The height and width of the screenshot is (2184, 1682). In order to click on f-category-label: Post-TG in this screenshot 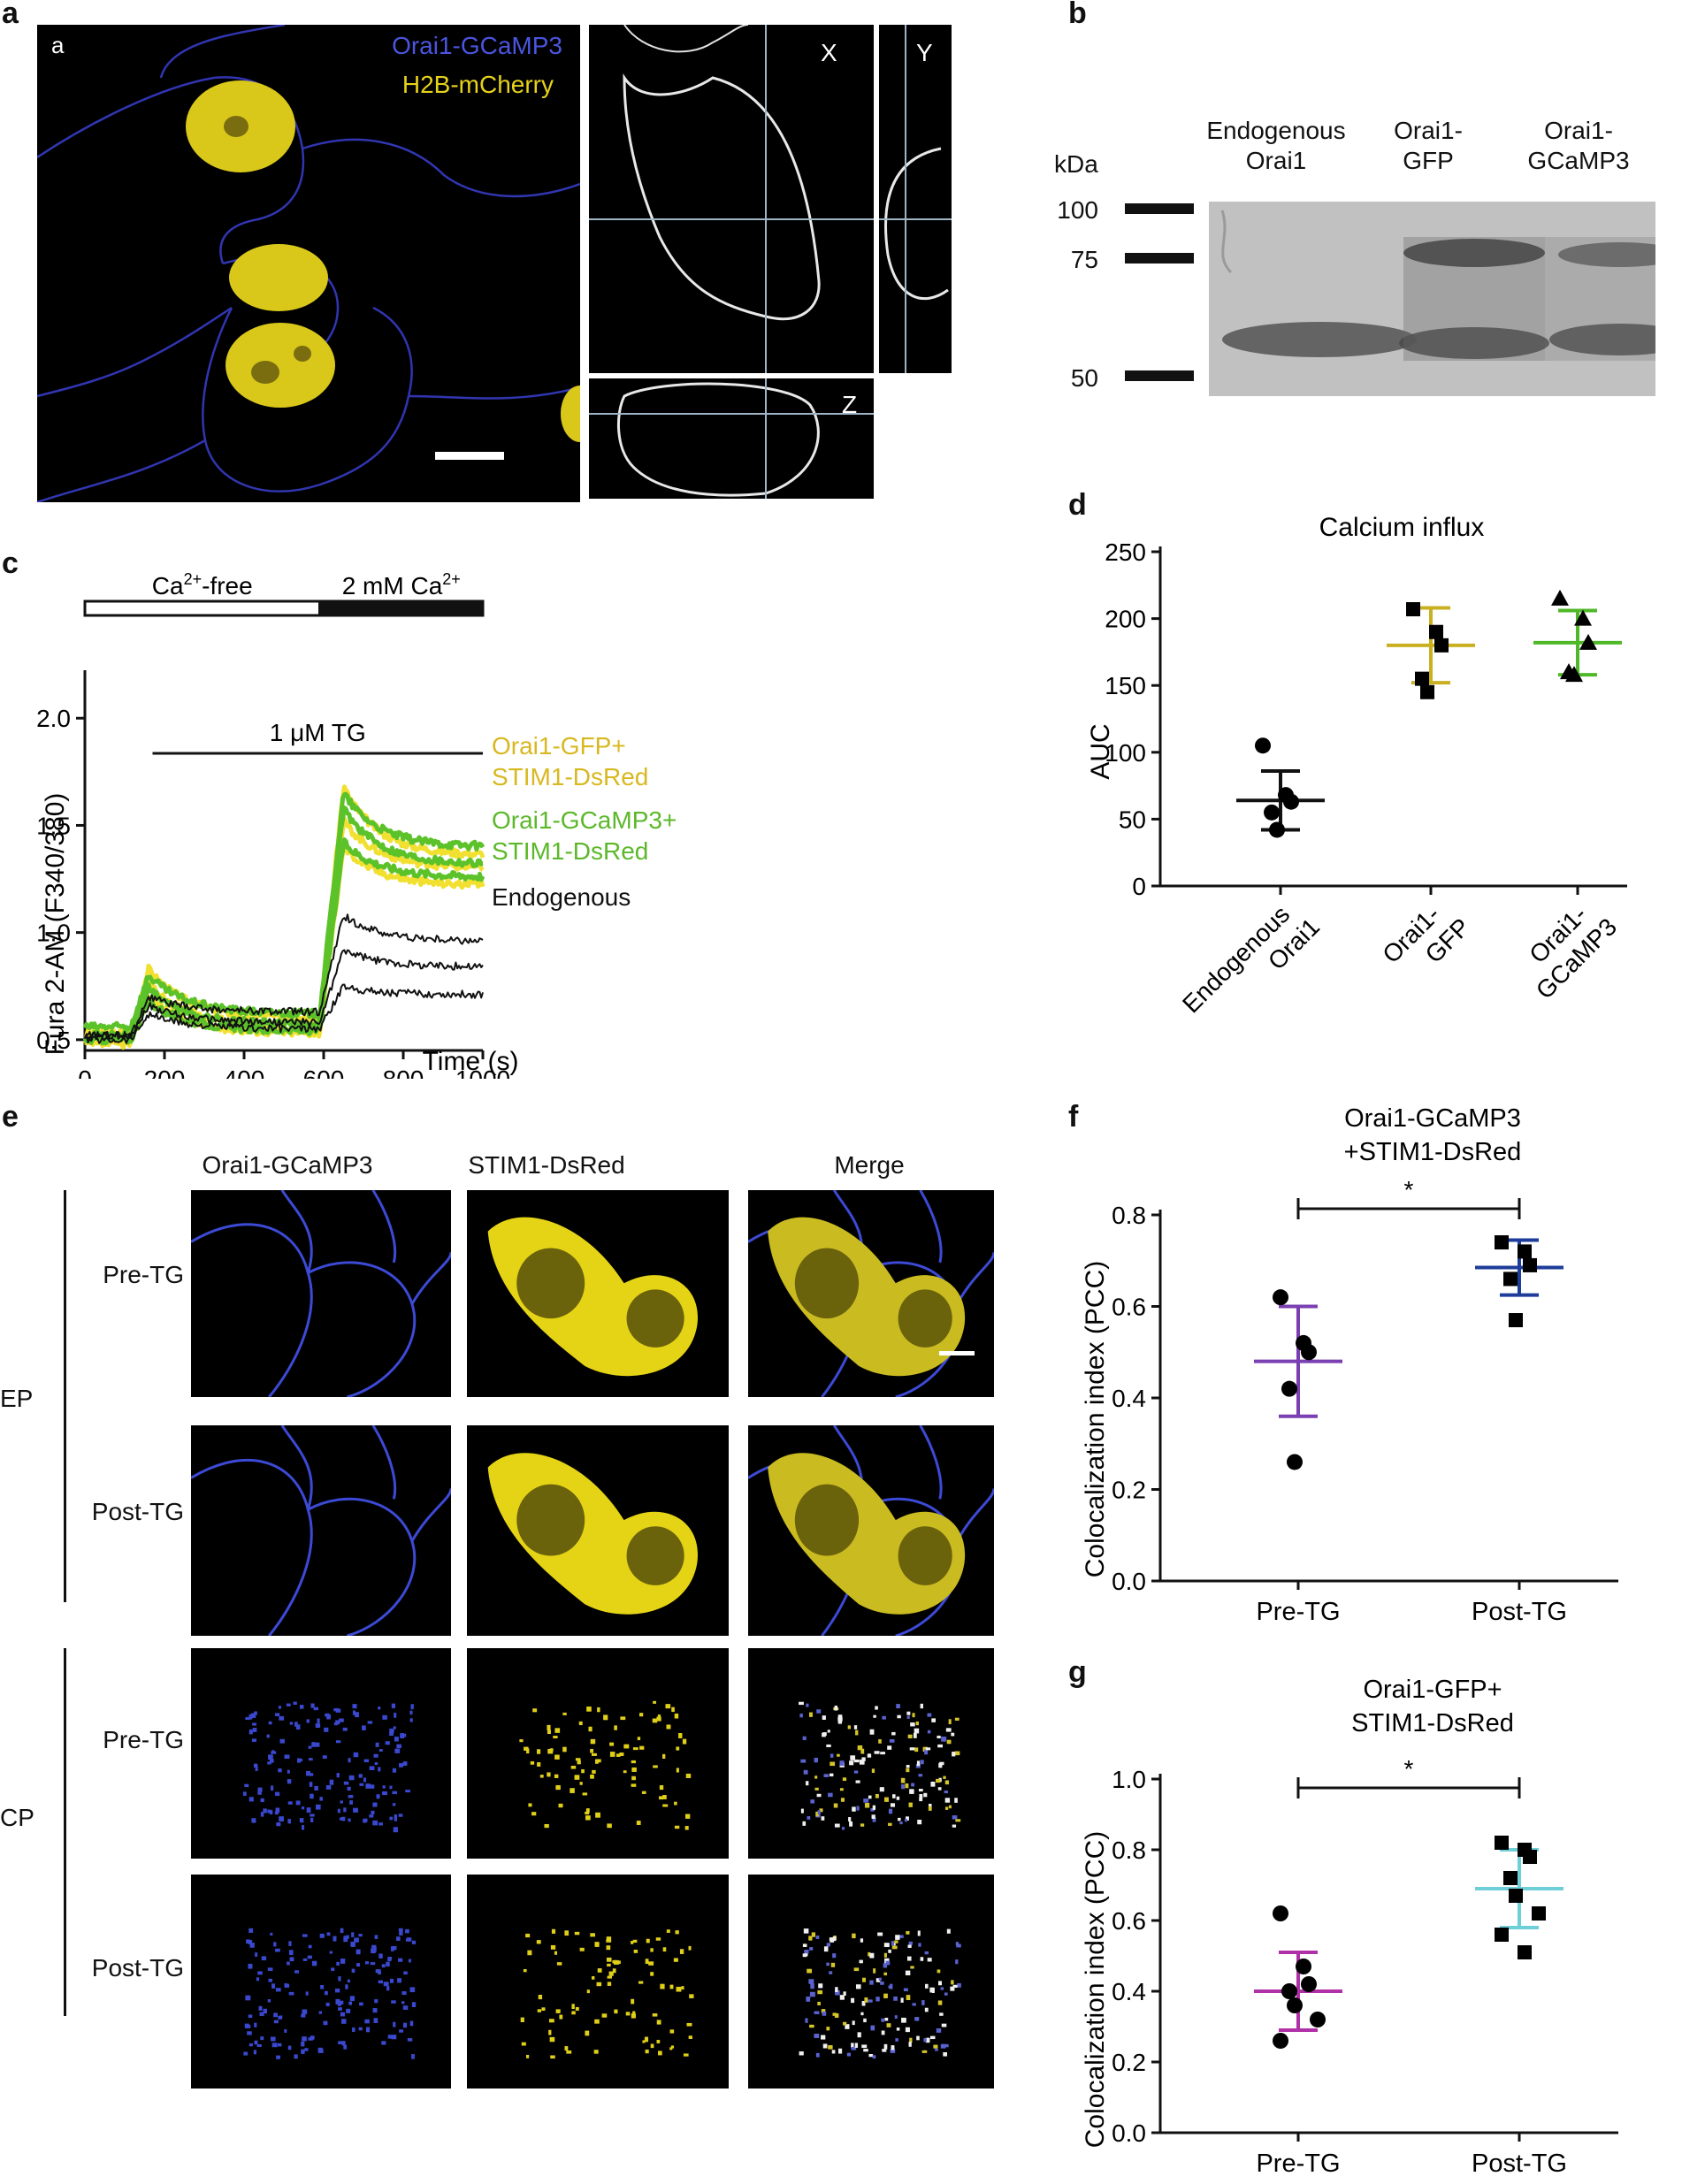, I will do `click(1520, 1612)`.